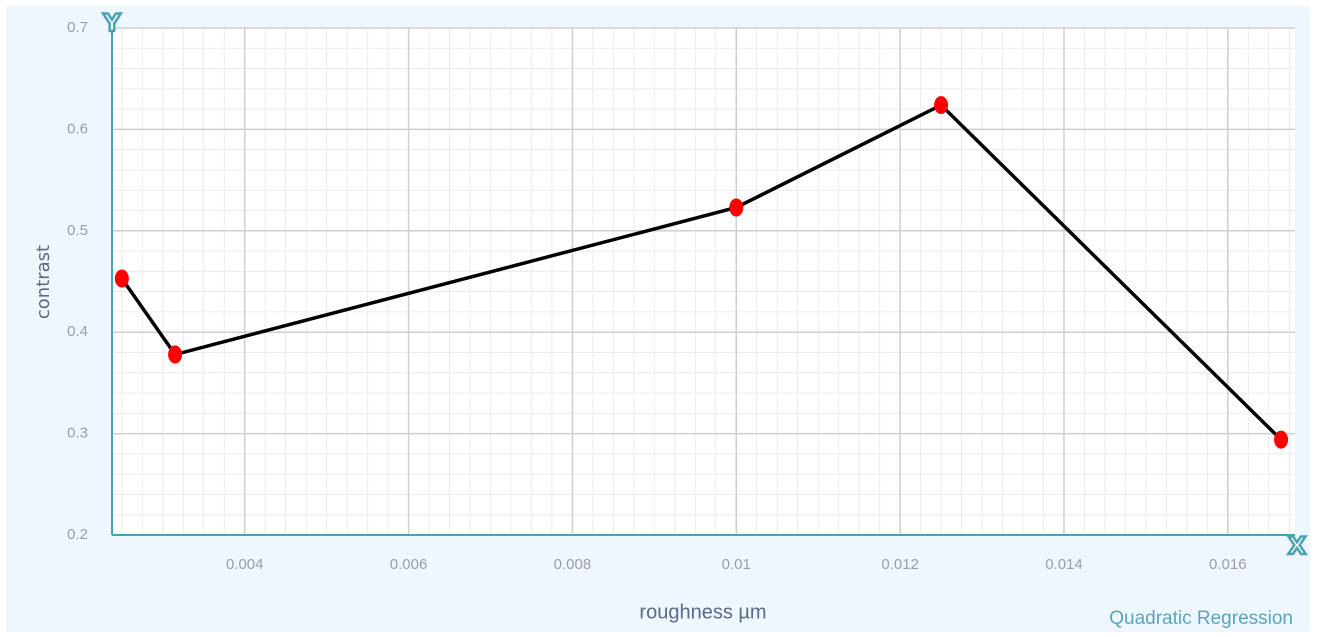 This screenshot has width=1320, height=637. What do you see at coordinates (77, 331) in the screenshot?
I see `y-tick-label: 0.4` at bounding box center [77, 331].